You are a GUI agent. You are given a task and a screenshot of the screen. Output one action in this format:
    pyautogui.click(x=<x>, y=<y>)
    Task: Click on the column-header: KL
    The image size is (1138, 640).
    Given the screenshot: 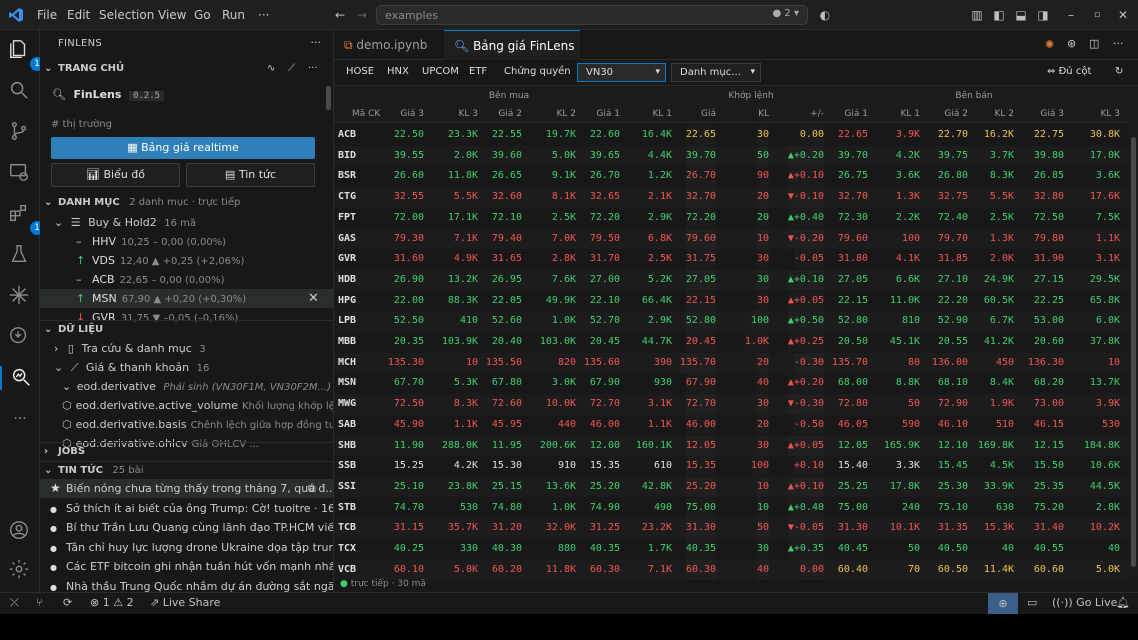 What is the action you would take?
    pyautogui.click(x=763, y=114)
    